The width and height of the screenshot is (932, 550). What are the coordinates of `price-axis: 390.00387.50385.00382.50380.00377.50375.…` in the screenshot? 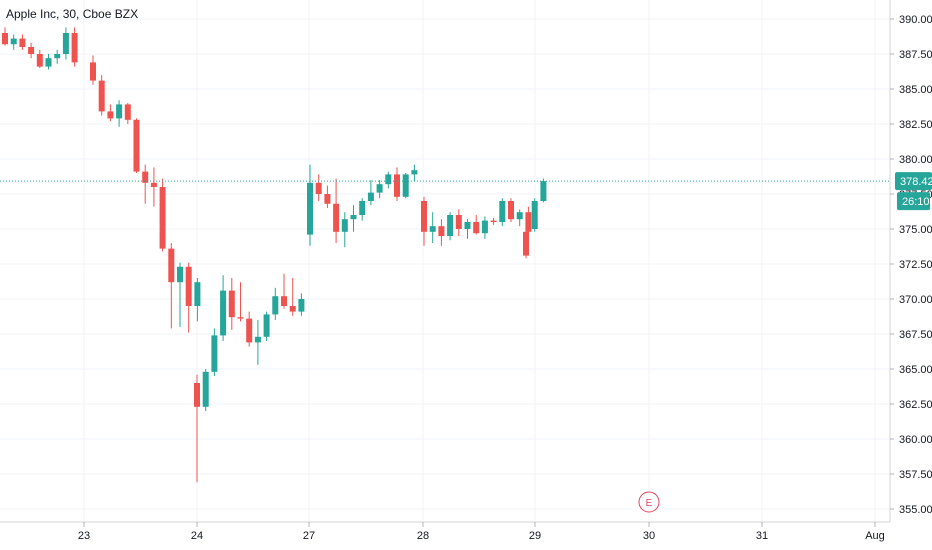 It's located at (911, 265).